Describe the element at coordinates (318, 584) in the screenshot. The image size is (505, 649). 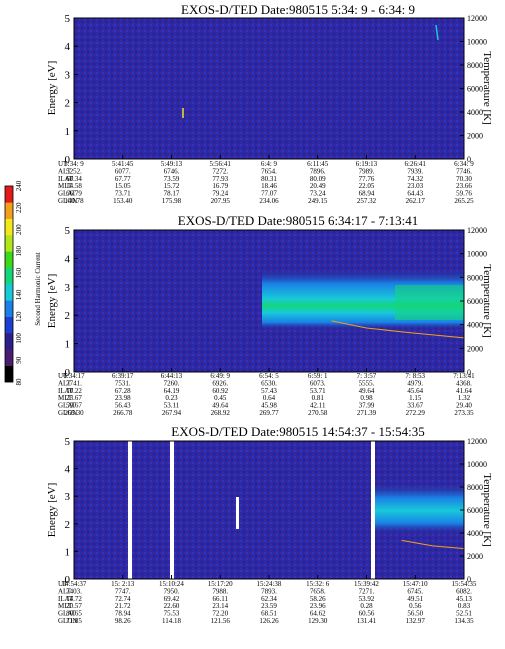
I see `panel-3-table-cell: 15:32: 6` at that location.